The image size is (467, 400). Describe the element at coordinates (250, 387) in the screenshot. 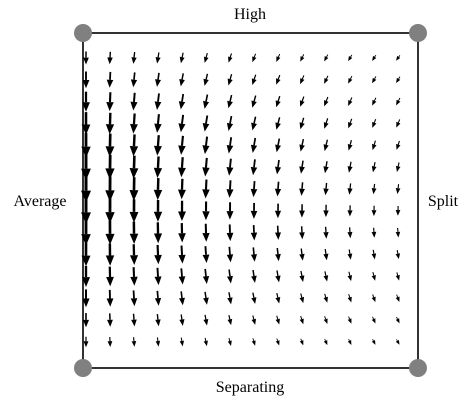

I see `label-bottom: Separating` at that location.